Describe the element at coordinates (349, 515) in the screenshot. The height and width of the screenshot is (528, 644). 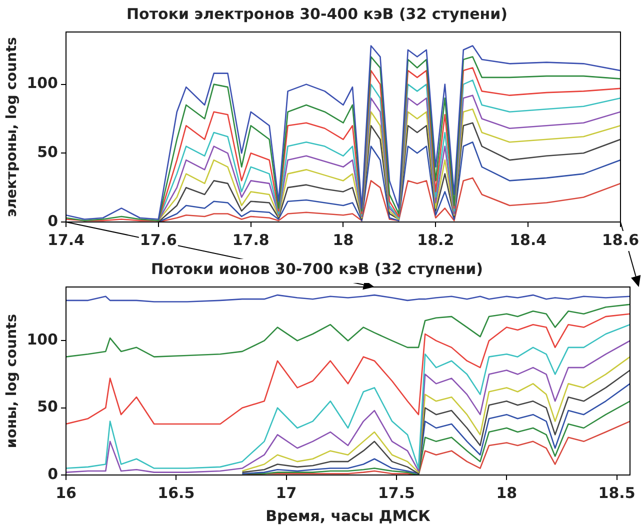
I see `x-axis-title: Время, часы ДМСК` at that location.